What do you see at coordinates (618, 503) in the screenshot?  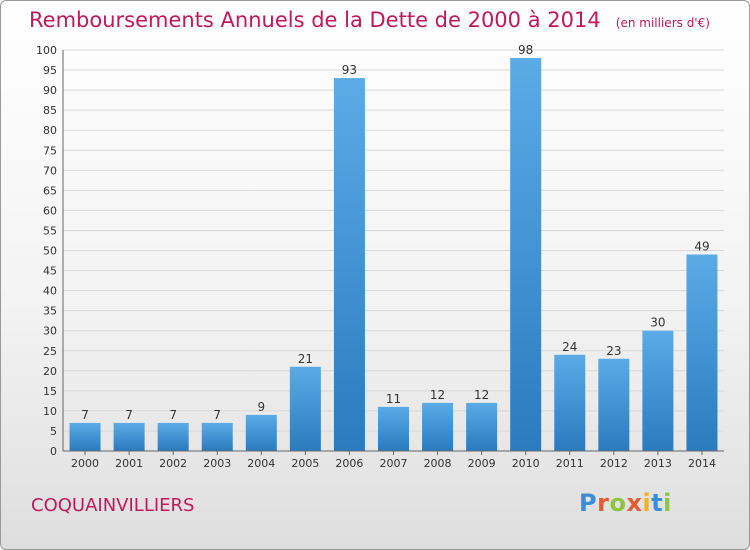 I see `brand-letter: o` at bounding box center [618, 503].